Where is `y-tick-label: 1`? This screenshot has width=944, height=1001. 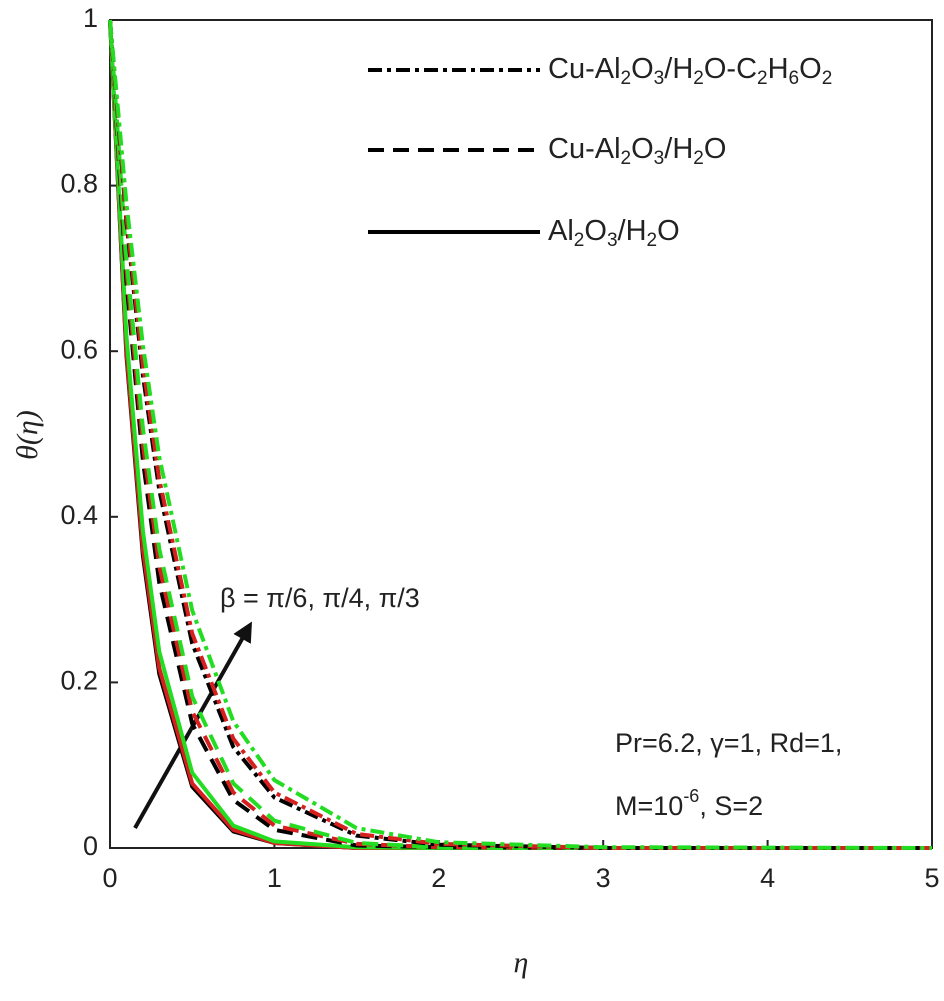 y-tick-label: 1 is located at coordinates (90, 18).